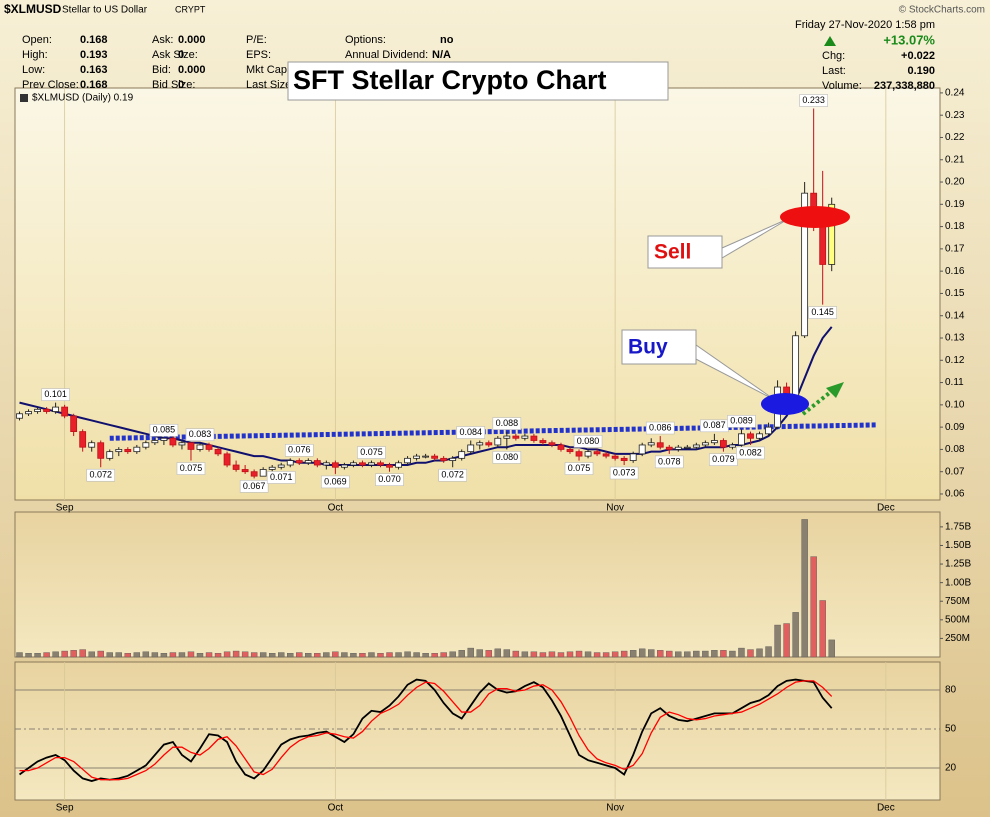  What do you see at coordinates (955, 293) in the screenshot?
I see `y-tick-label: 0.15` at bounding box center [955, 293].